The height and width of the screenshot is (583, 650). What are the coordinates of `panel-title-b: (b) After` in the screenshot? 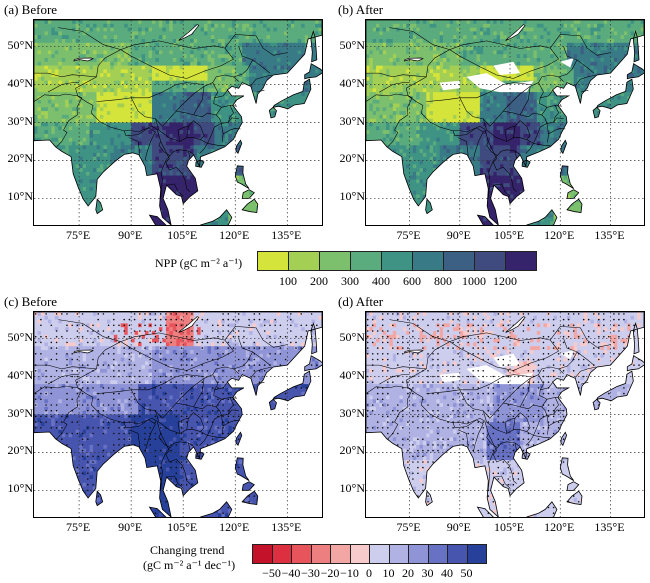 It's located at (360, 10).